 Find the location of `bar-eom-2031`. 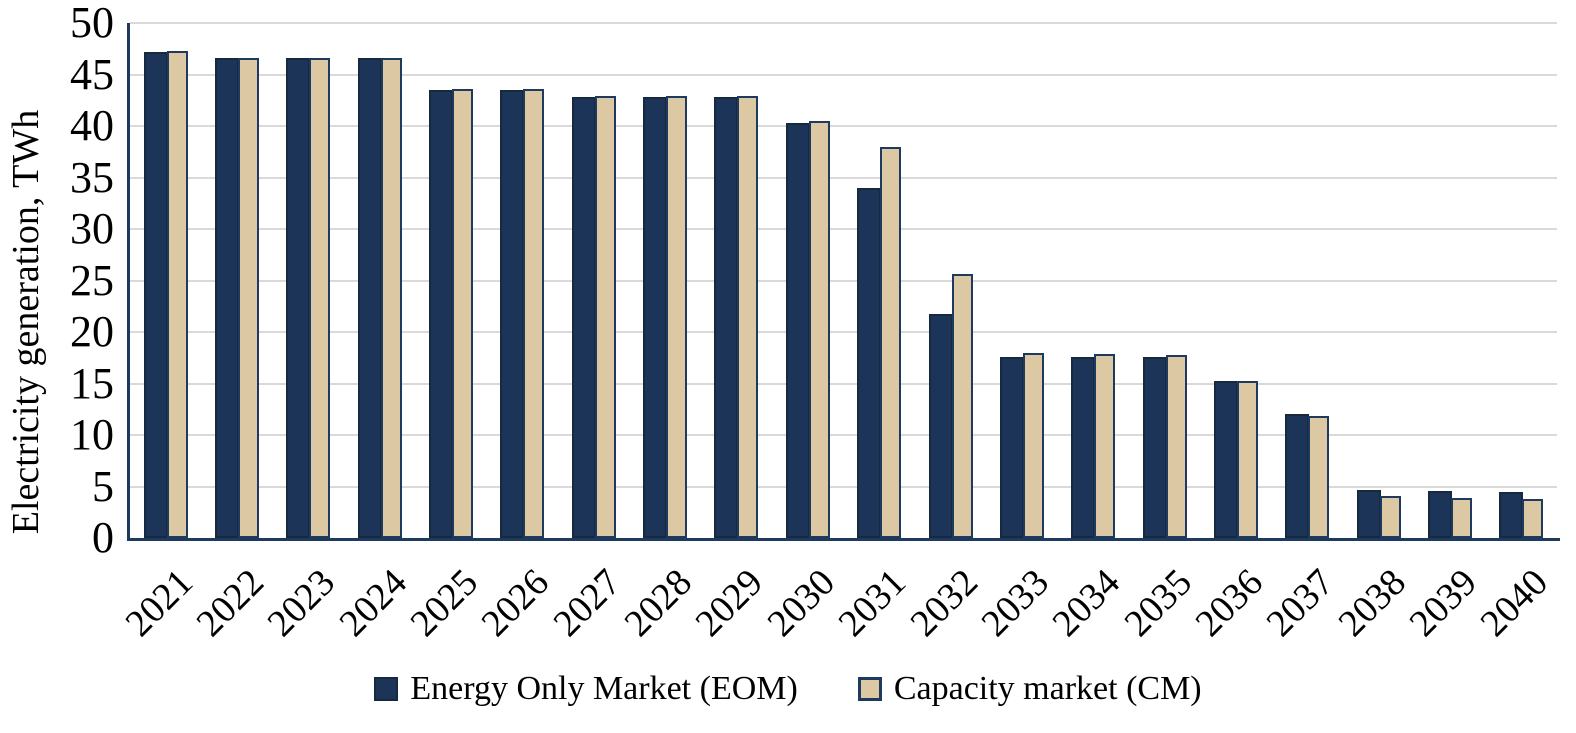

bar-eom-2031 is located at coordinates (869, 363).